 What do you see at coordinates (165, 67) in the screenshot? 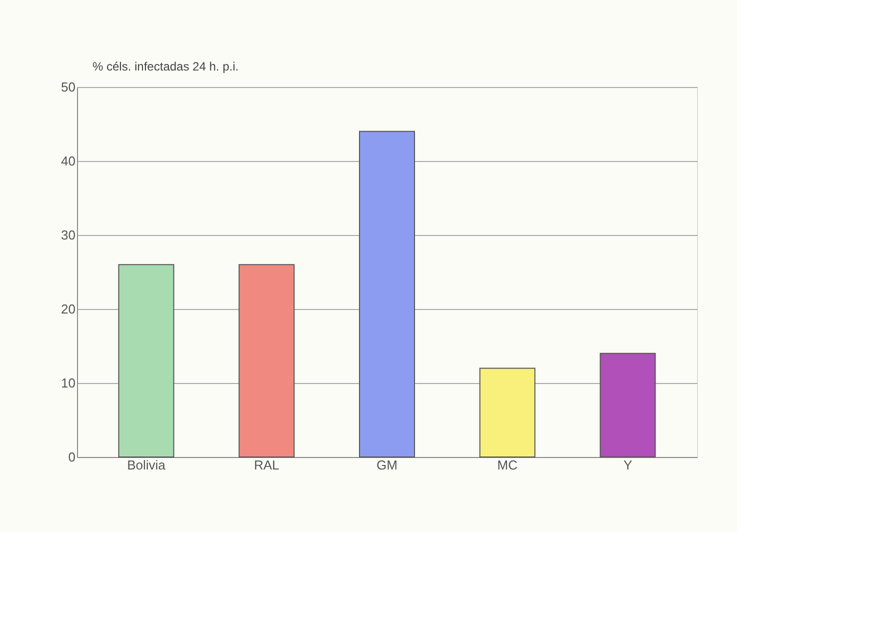
I see `y-axis-title: % céls. infectadas 24 h. p.i.` at bounding box center [165, 67].